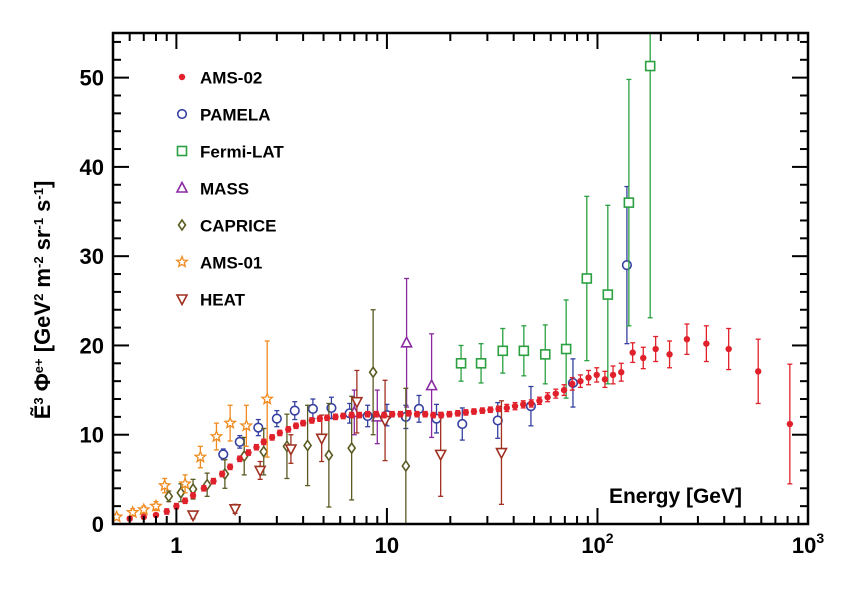 Image resolution: width=848 pixels, height=596 pixels. I want to click on series-heat, so click(347, 446).